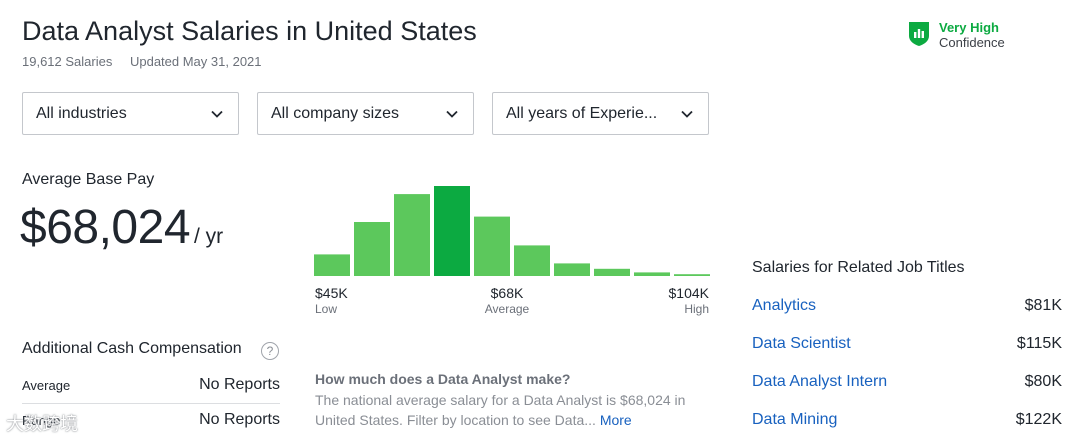 The width and height of the screenshot is (1080, 444). I want to click on histogram-average: $68K Average, so click(507, 301).